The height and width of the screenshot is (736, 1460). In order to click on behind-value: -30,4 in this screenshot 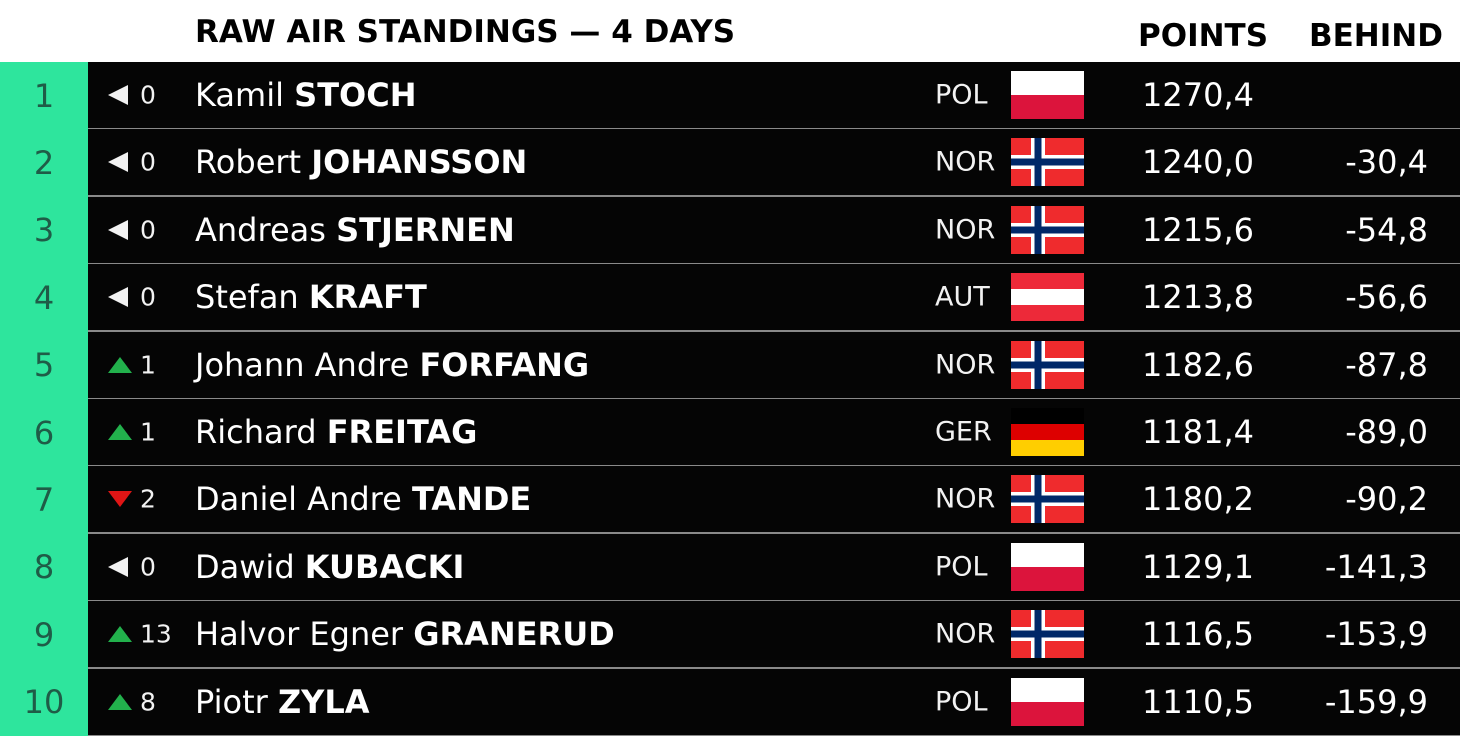, I will do `click(1386, 162)`.